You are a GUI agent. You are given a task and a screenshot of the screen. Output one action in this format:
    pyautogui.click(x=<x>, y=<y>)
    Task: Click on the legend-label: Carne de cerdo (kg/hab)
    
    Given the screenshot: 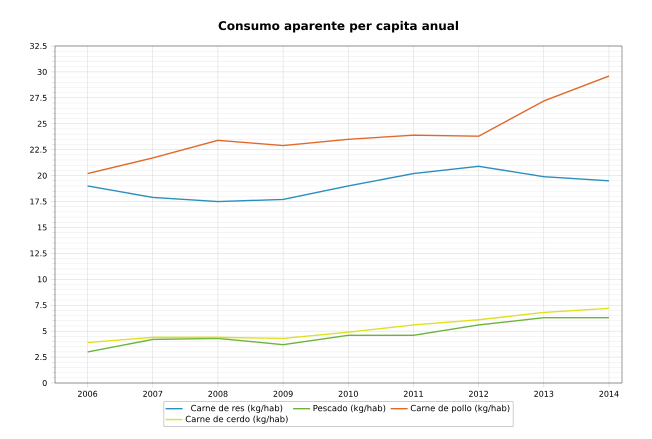 What is the action you would take?
    pyautogui.click(x=237, y=420)
    